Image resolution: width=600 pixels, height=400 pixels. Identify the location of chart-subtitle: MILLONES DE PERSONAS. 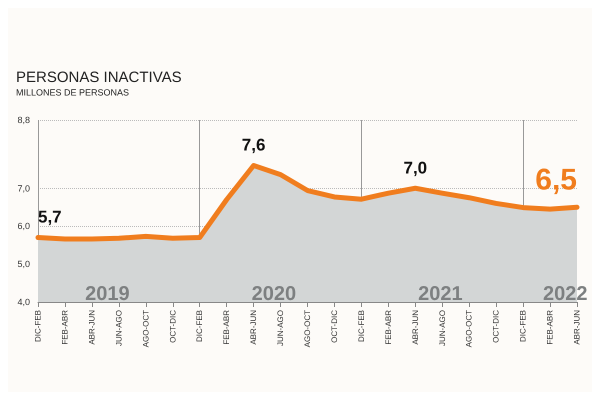
(73, 93).